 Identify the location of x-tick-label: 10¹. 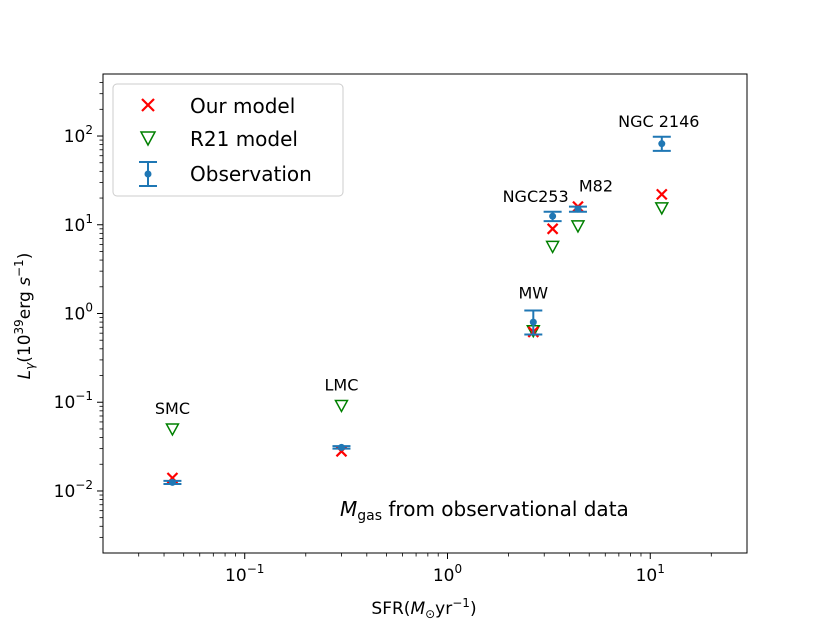
(650, 574).